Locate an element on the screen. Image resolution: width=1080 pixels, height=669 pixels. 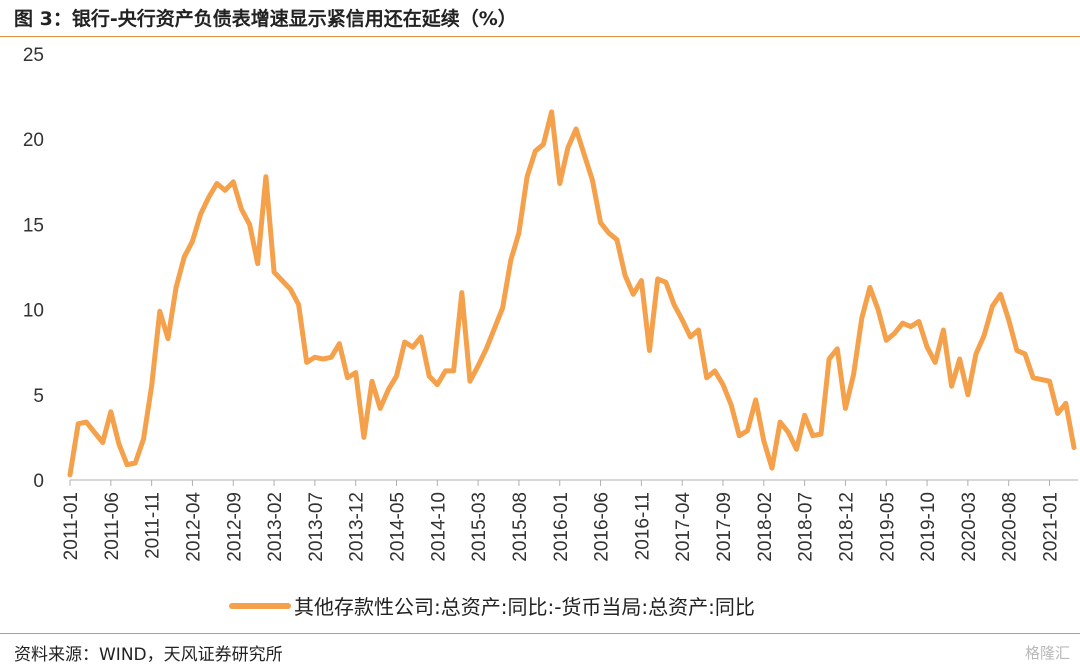
y-tick-label: 20 is located at coordinates (33, 140).